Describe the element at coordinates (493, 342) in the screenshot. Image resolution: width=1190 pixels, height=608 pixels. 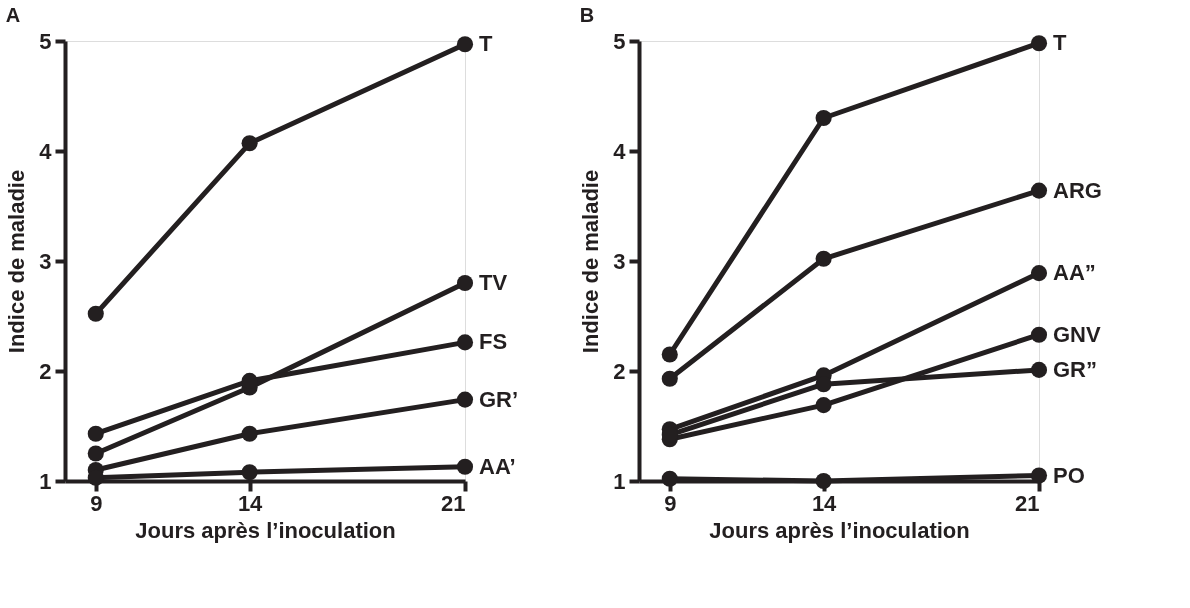
I see `series-label: FS` at that location.